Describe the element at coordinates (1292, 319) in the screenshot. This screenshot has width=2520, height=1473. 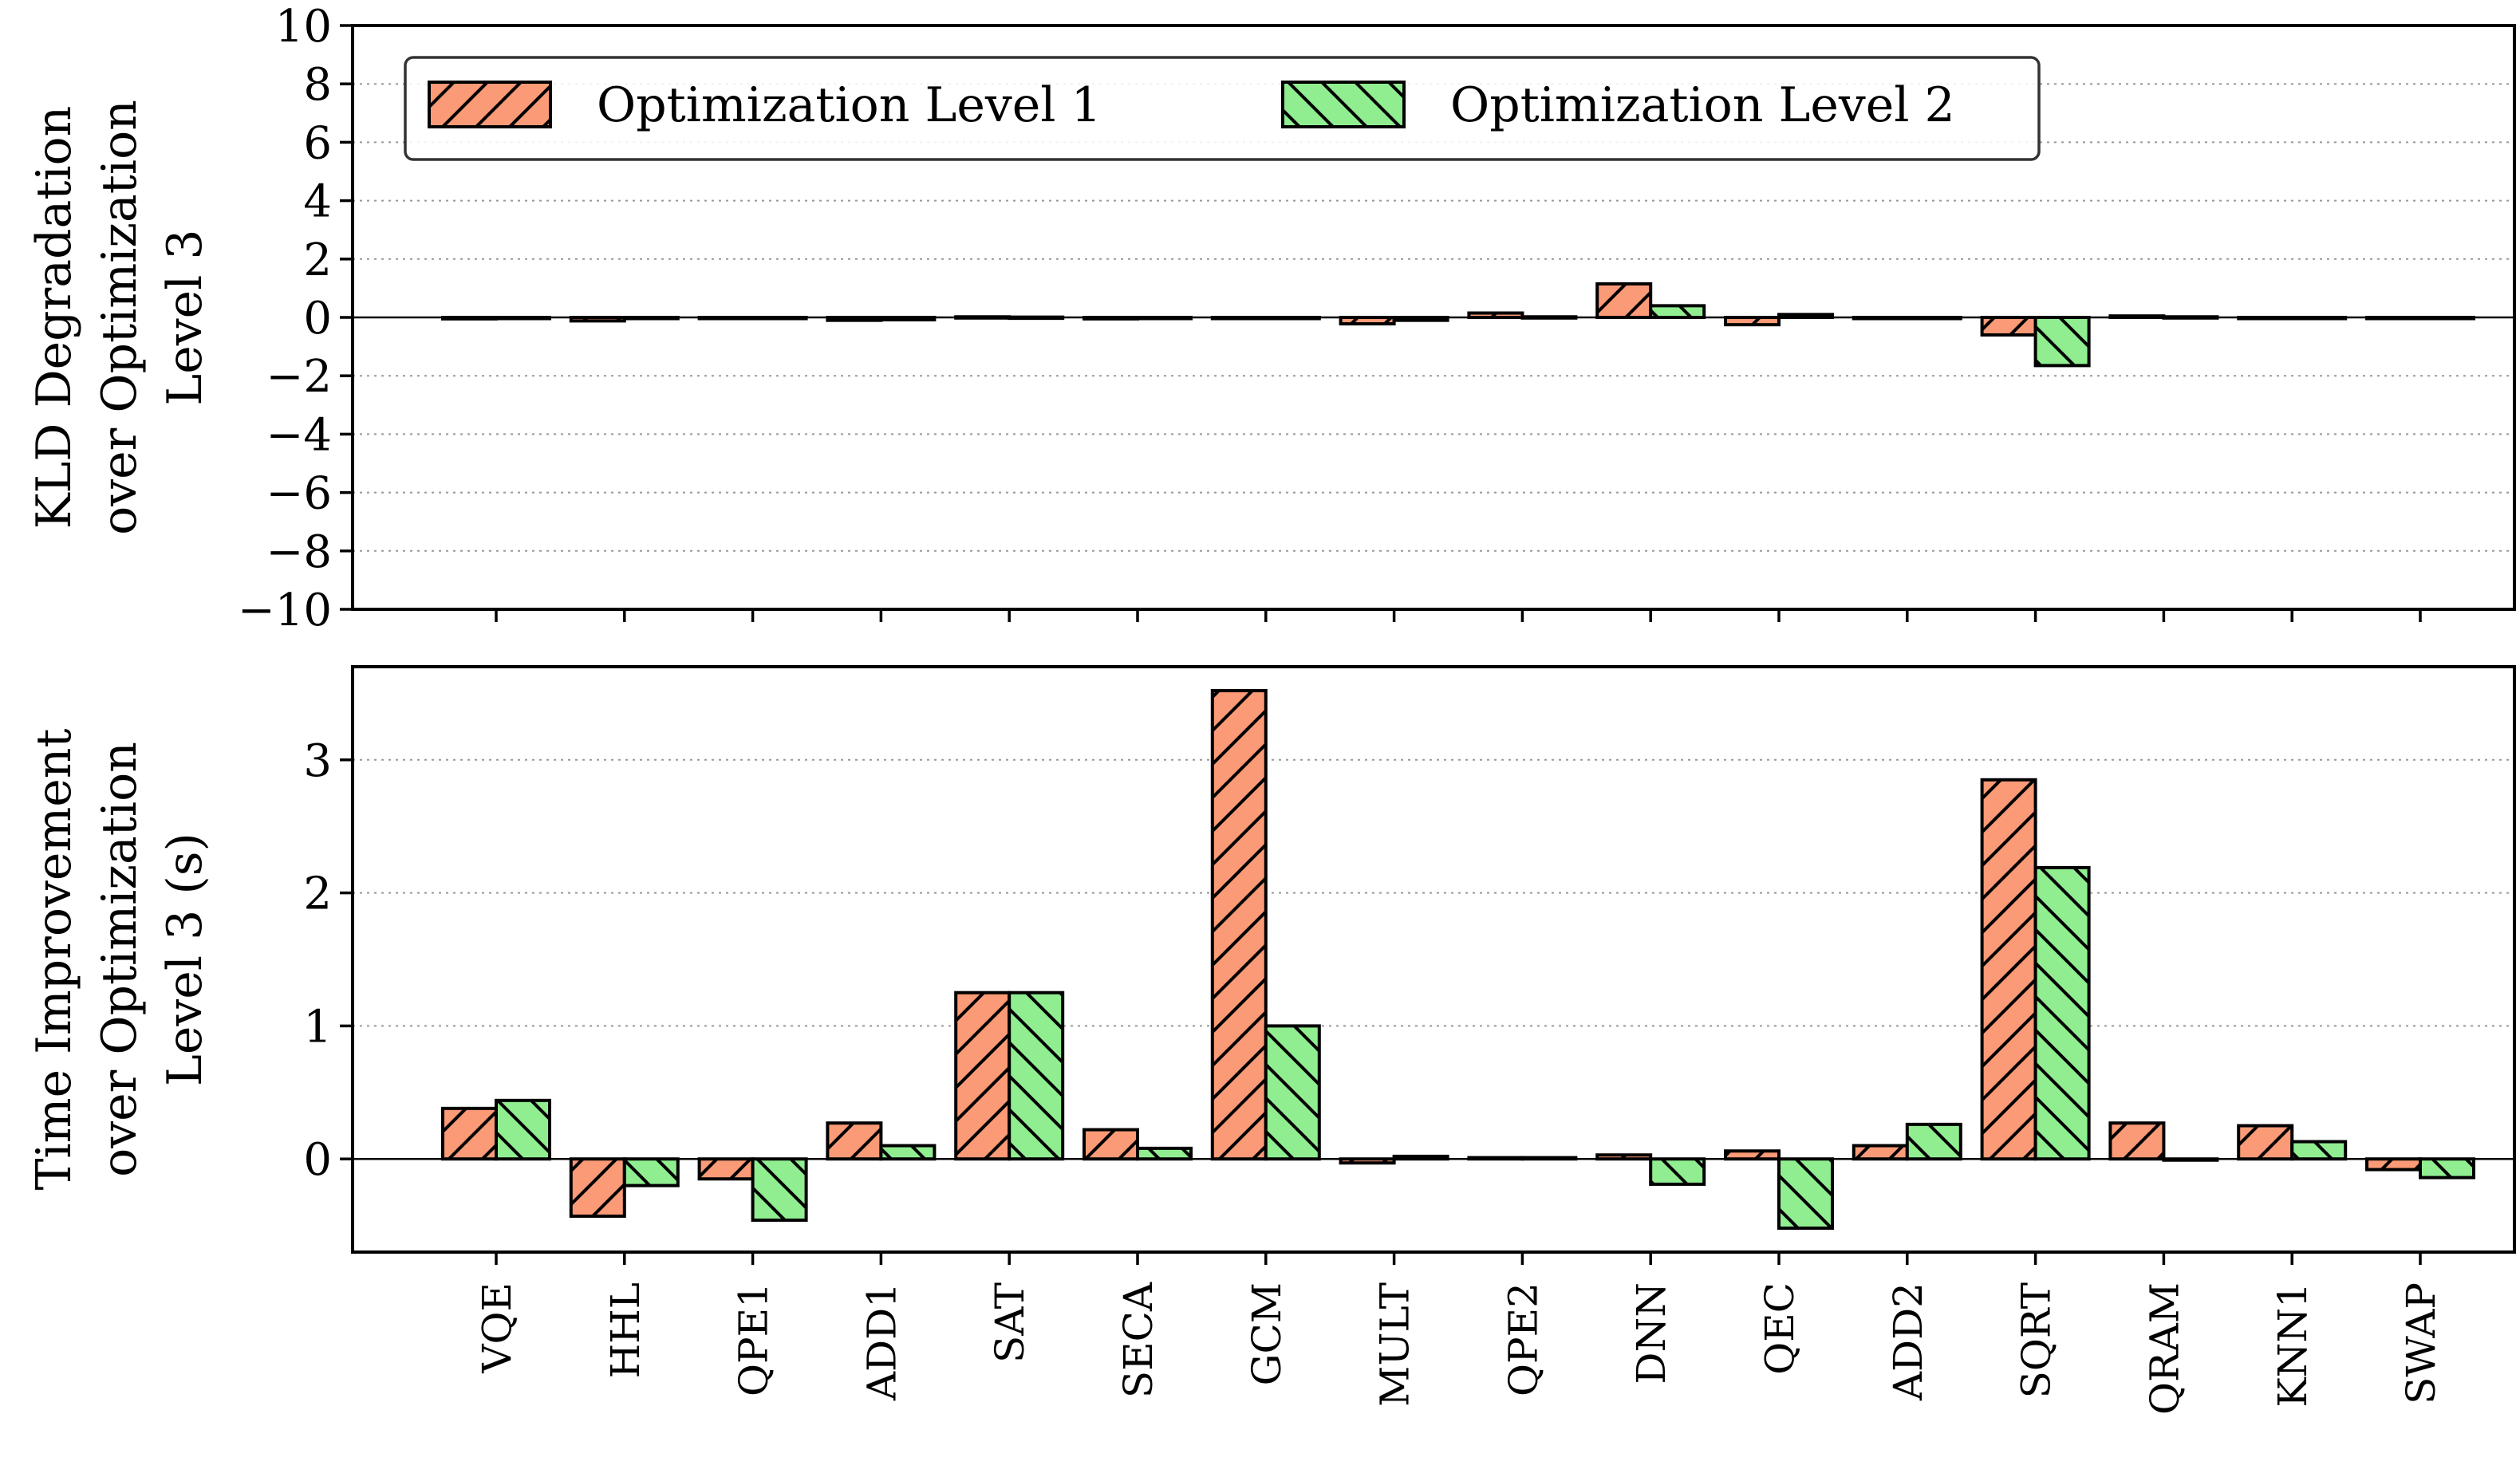
I see `bar-gcm-level-2-hatch` at that location.